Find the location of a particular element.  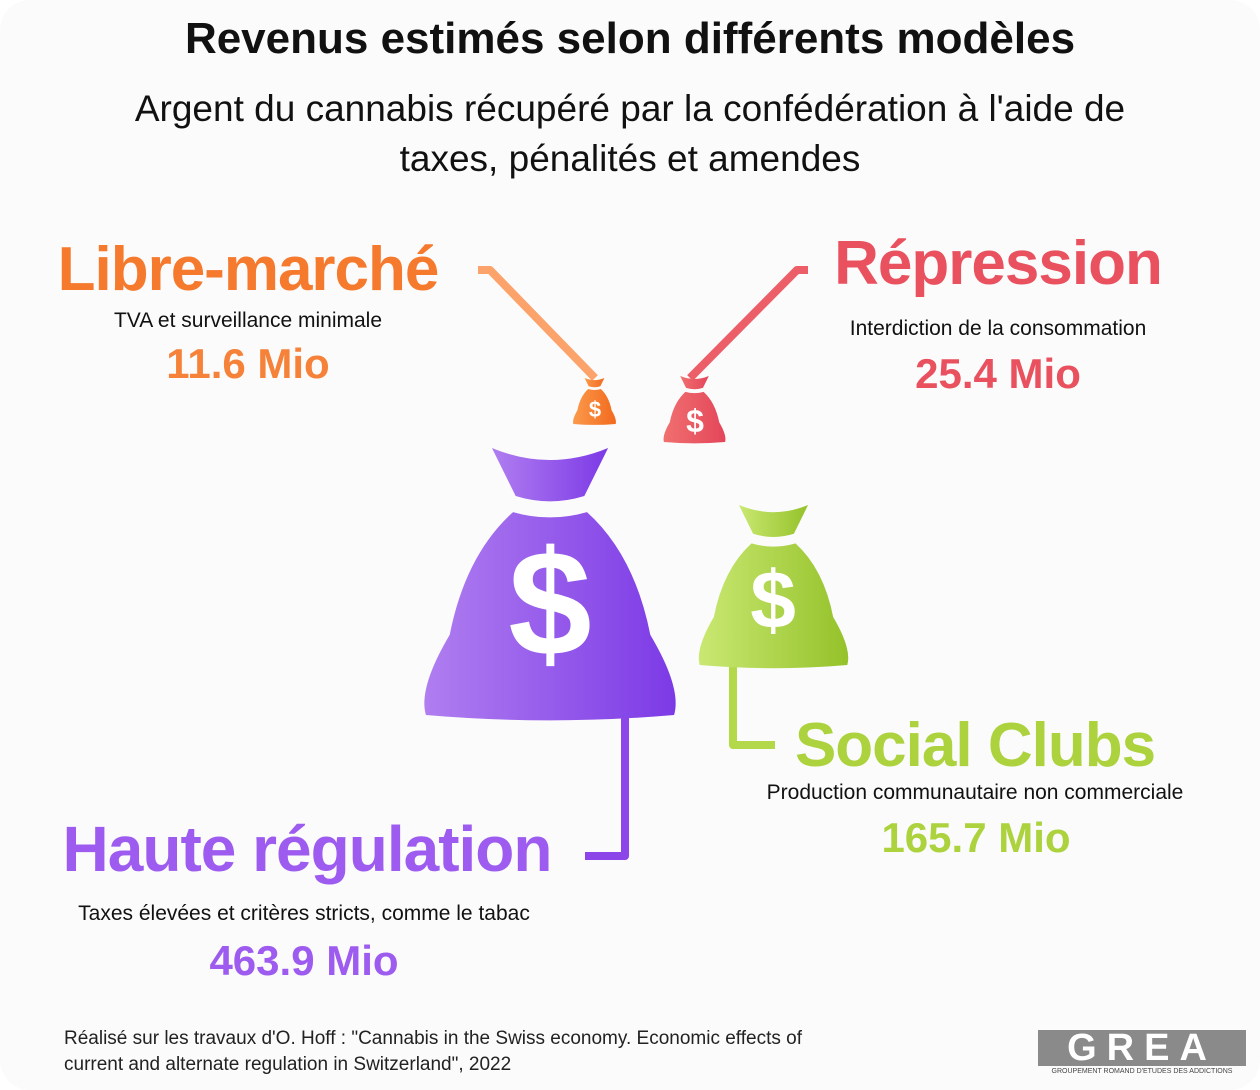

model-description: Production communautaire non commerciale is located at coordinates (975, 792).